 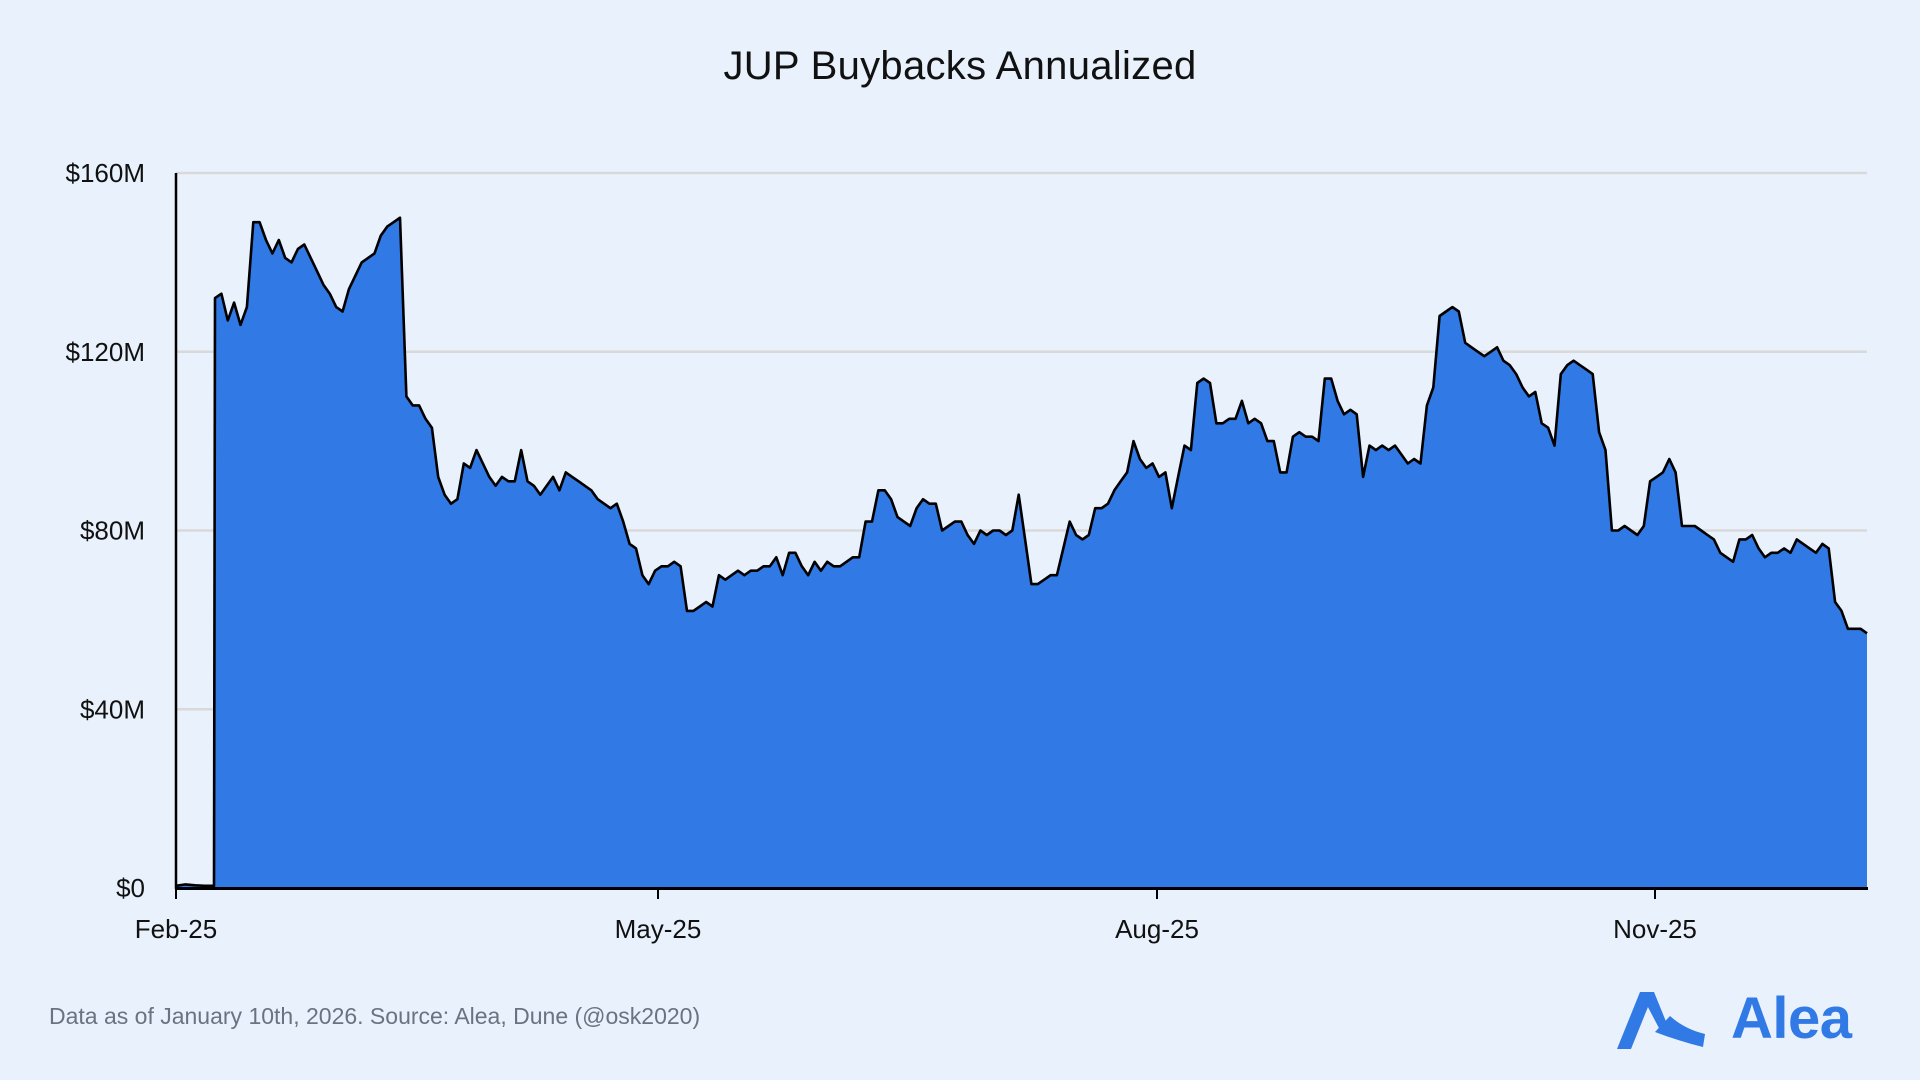 What do you see at coordinates (112, 531) in the screenshot?
I see `y-tick-label: $80M` at bounding box center [112, 531].